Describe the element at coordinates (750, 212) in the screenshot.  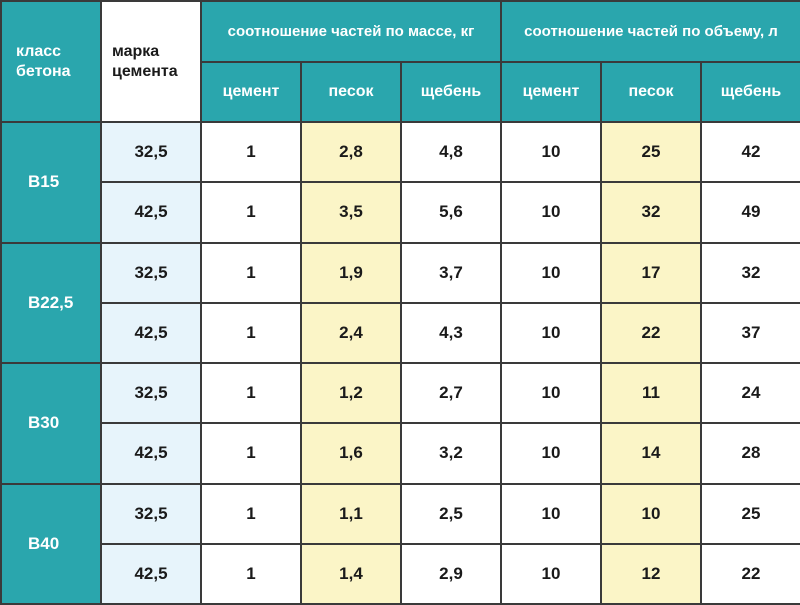
I see `volume-gravel-cell: 49` at that location.